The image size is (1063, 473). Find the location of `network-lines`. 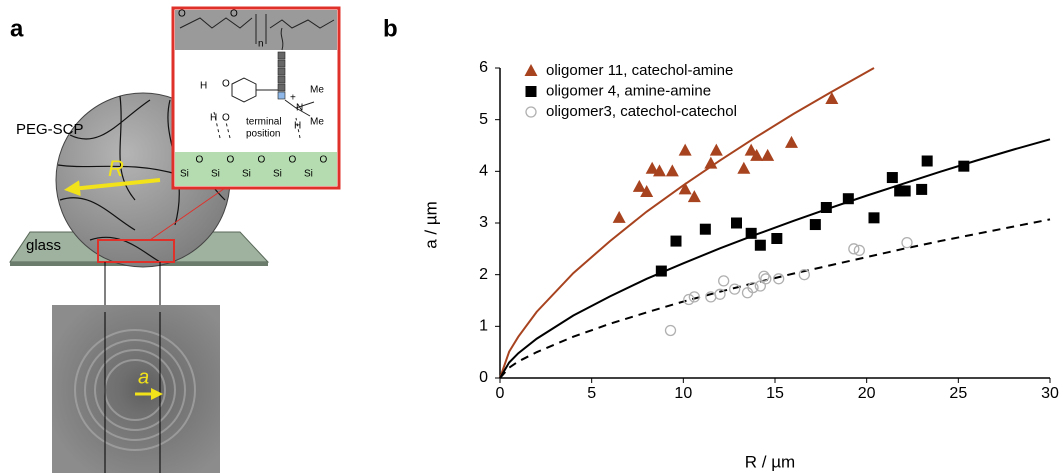

network-lines is located at coordinates (141, 179).